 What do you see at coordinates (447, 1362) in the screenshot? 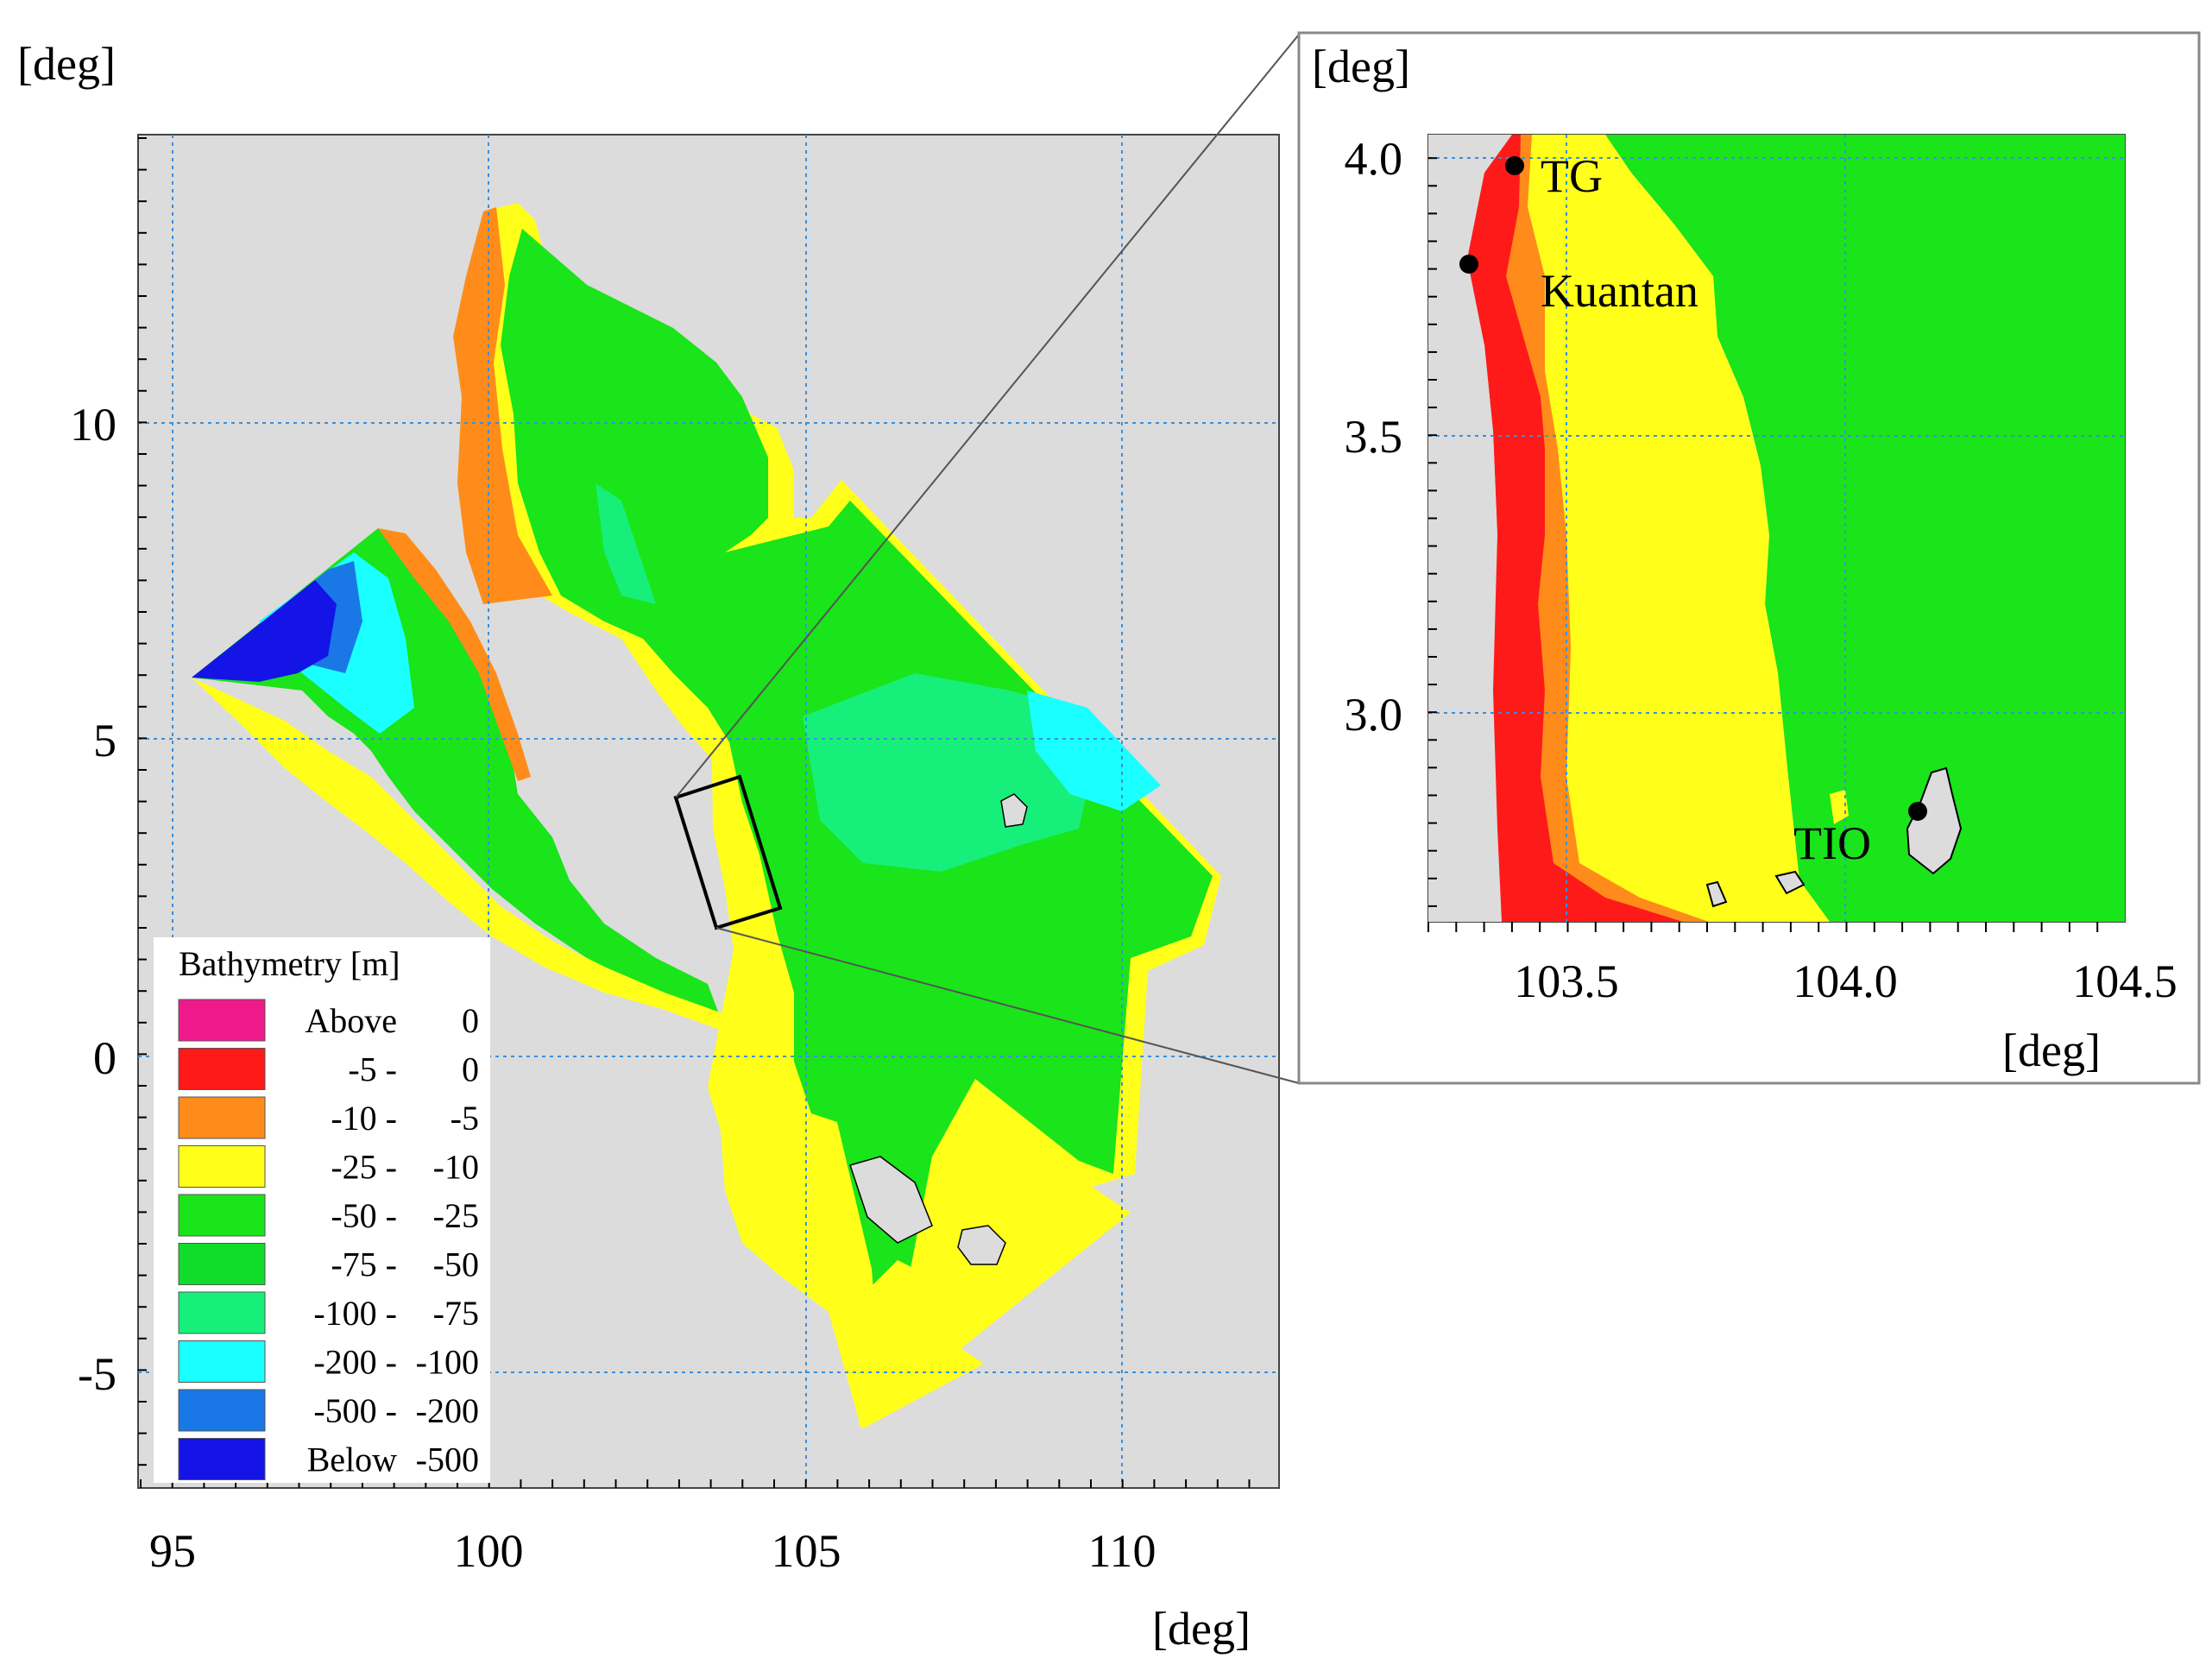
I see `legend-range-to-7: -100` at bounding box center [447, 1362].